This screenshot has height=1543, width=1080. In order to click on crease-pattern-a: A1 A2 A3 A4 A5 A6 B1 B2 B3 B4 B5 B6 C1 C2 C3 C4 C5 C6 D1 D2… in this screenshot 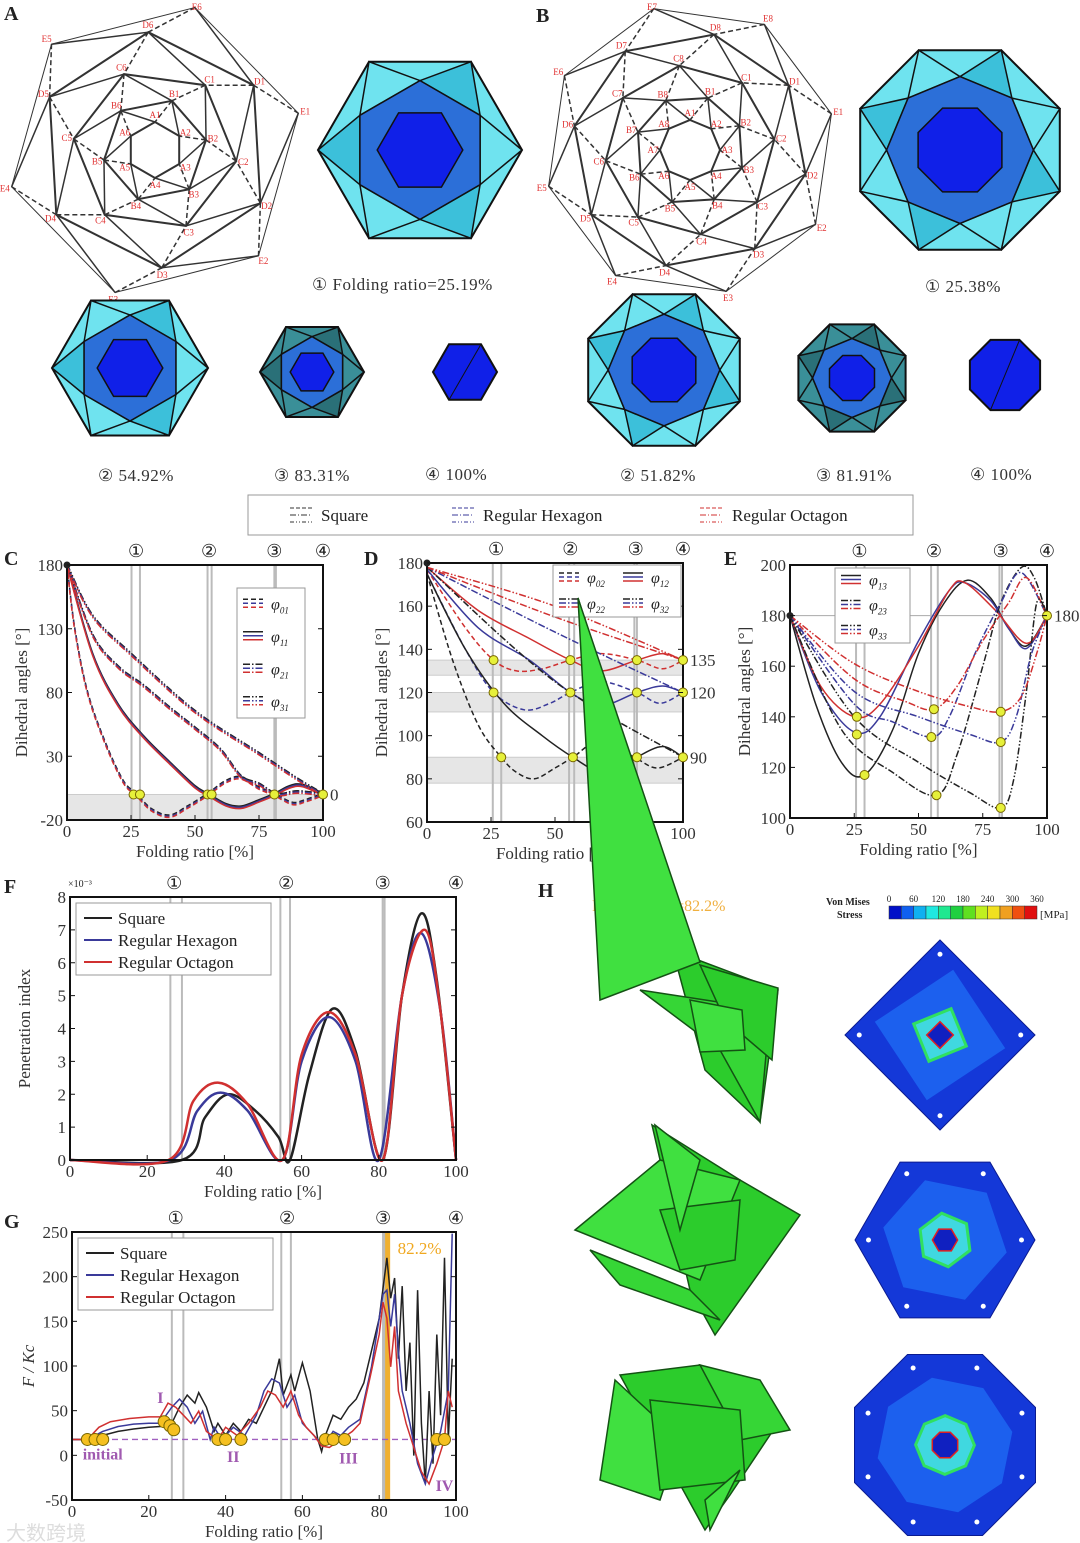, I will do `click(155, 153)`.